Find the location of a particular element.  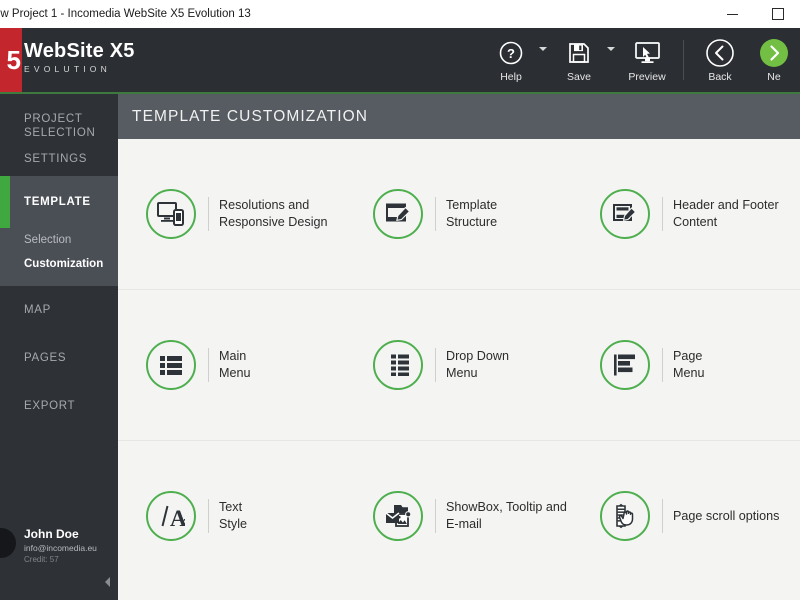

back-icon is located at coordinates (720, 53).